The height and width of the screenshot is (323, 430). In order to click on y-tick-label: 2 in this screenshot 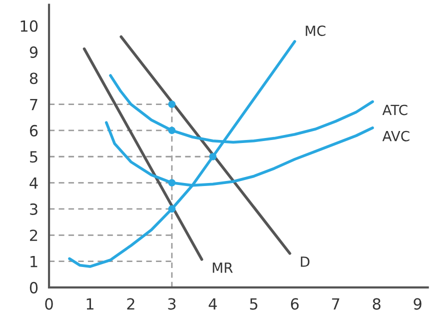, I will do `click(34, 235)`.